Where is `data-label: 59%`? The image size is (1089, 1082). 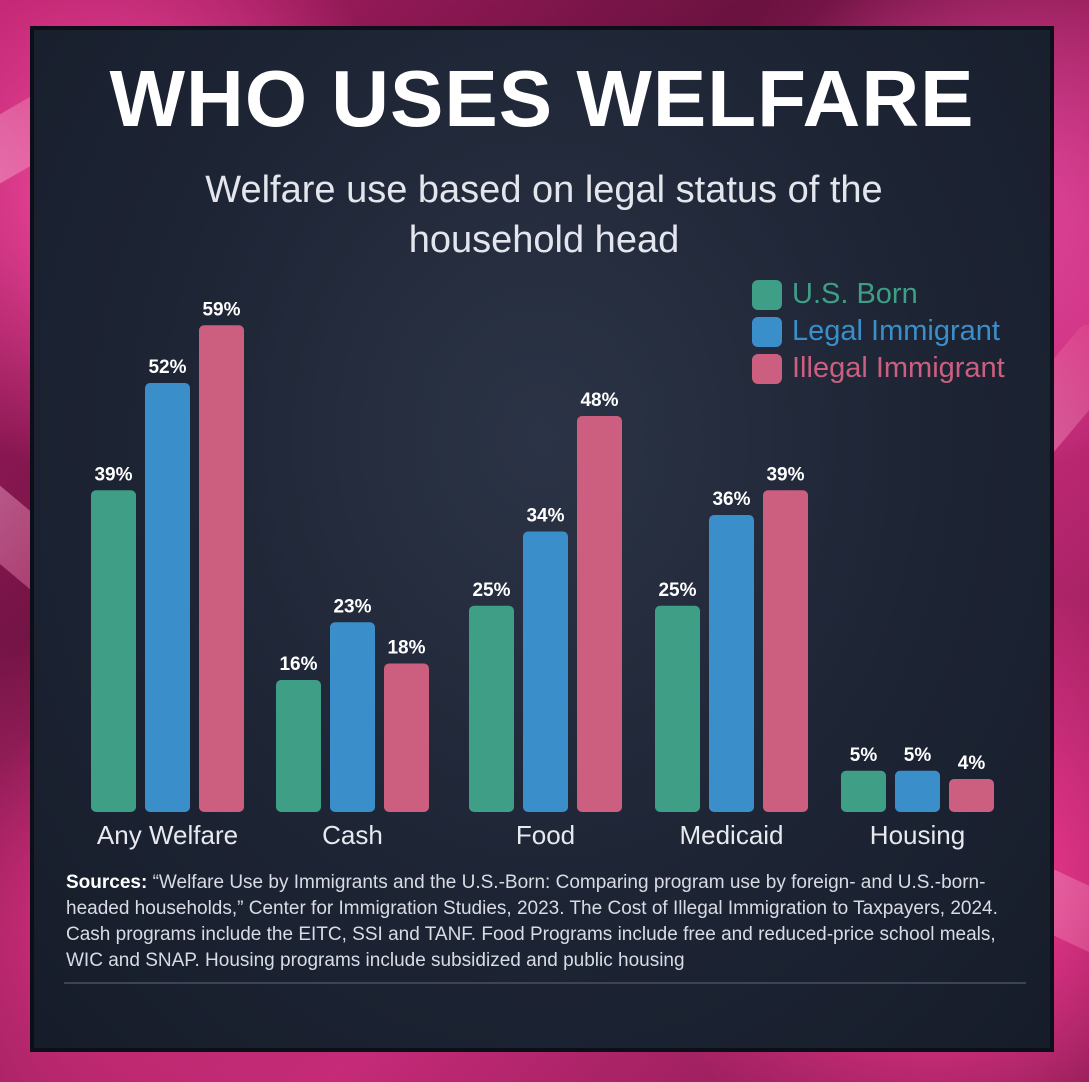
data-label: 59% is located at coordinates (221, 309).